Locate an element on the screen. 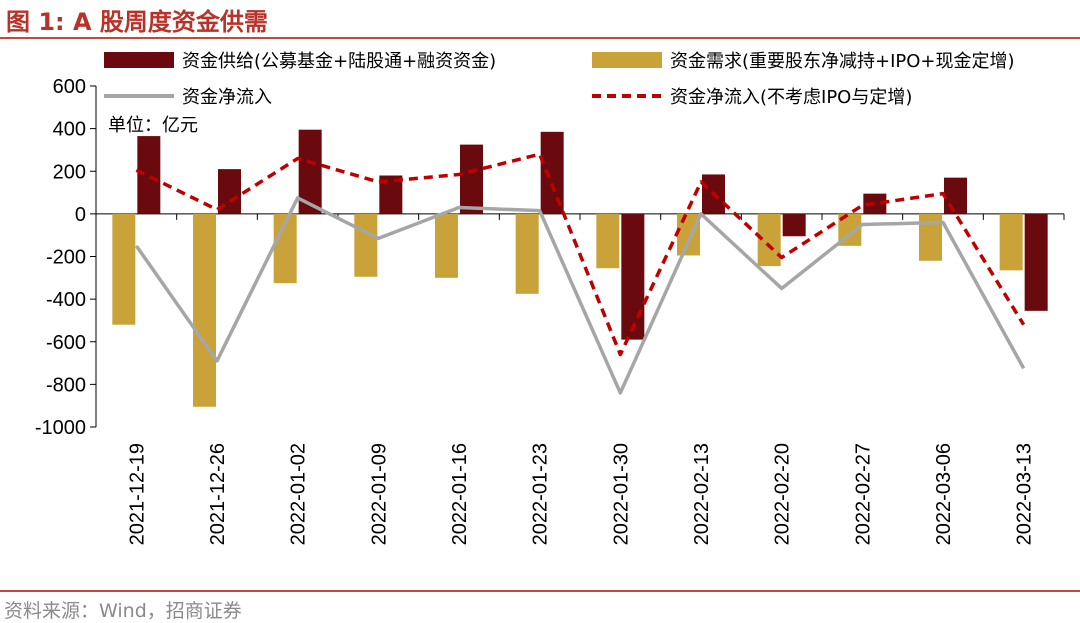 The width and height of the screenshot is (1080, 623). legend-swatch-demand is located at coordinates (627, 60).